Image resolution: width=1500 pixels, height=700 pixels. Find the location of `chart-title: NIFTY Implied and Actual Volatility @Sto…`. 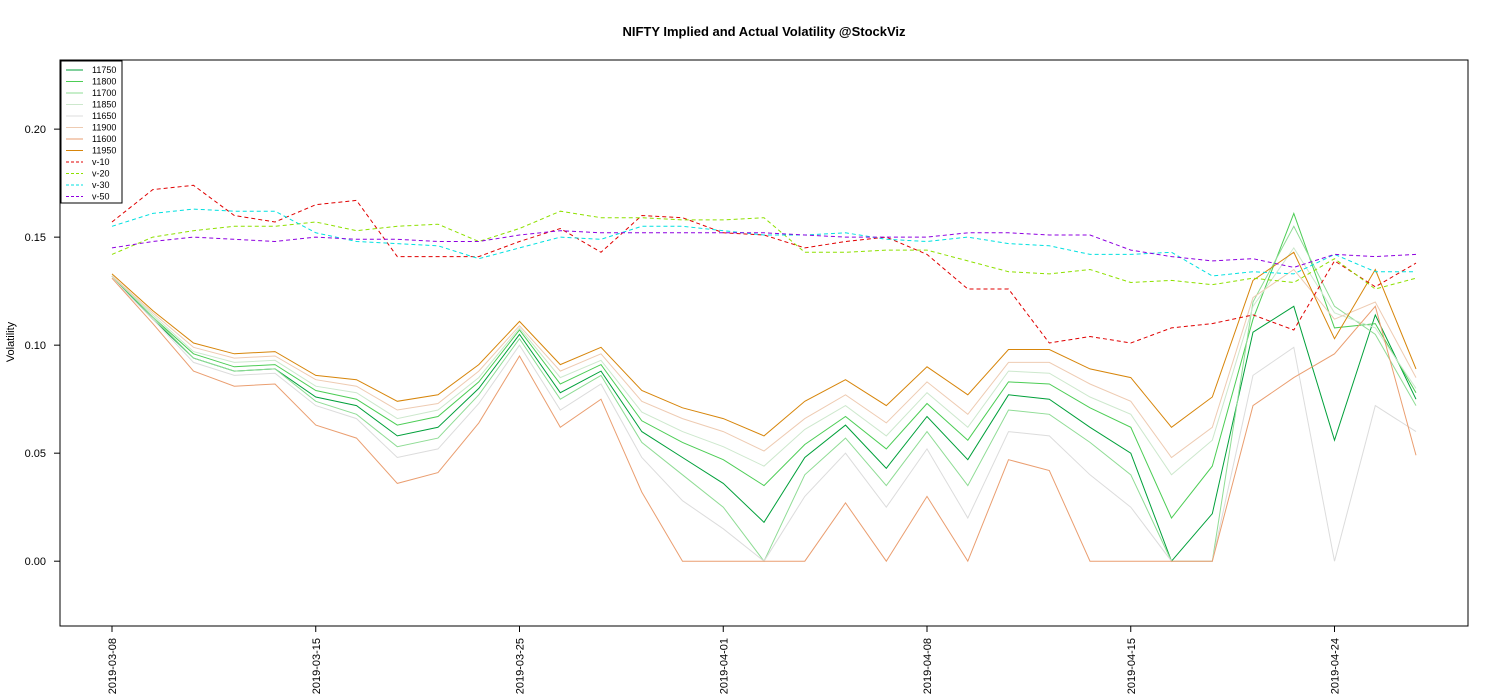

chart-title: NIFTY Implied and Actual Volatility @Sto… is located at coordinates (764, 31).